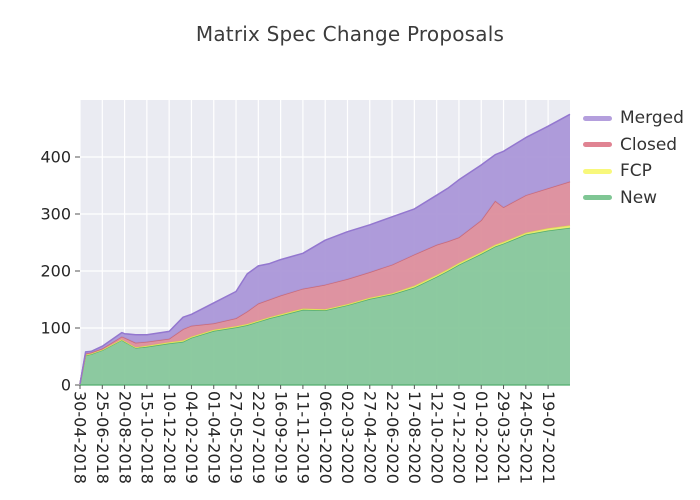 The height and width of the screenshot is (500, 700). What do you see at coordinates (459, 437) in the screenshot?
I see `x-tick-label: 07-12-2020` at bounding box center [459, 437].